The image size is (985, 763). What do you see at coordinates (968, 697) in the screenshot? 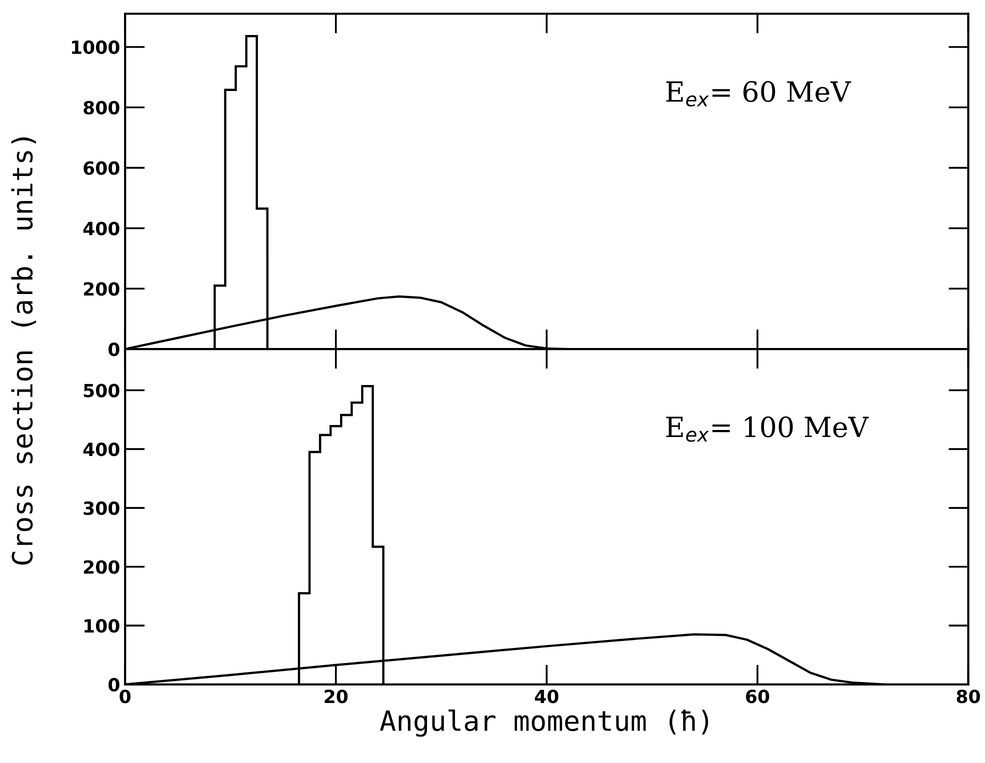
I see `x-tick-label: 80` at bounding box center [968, 697].